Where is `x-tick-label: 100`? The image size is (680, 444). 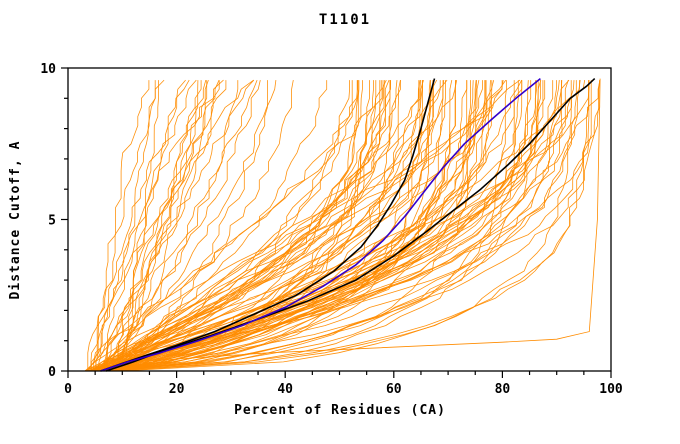
x-tick-label: 100 is located at coordinates (611, 389).